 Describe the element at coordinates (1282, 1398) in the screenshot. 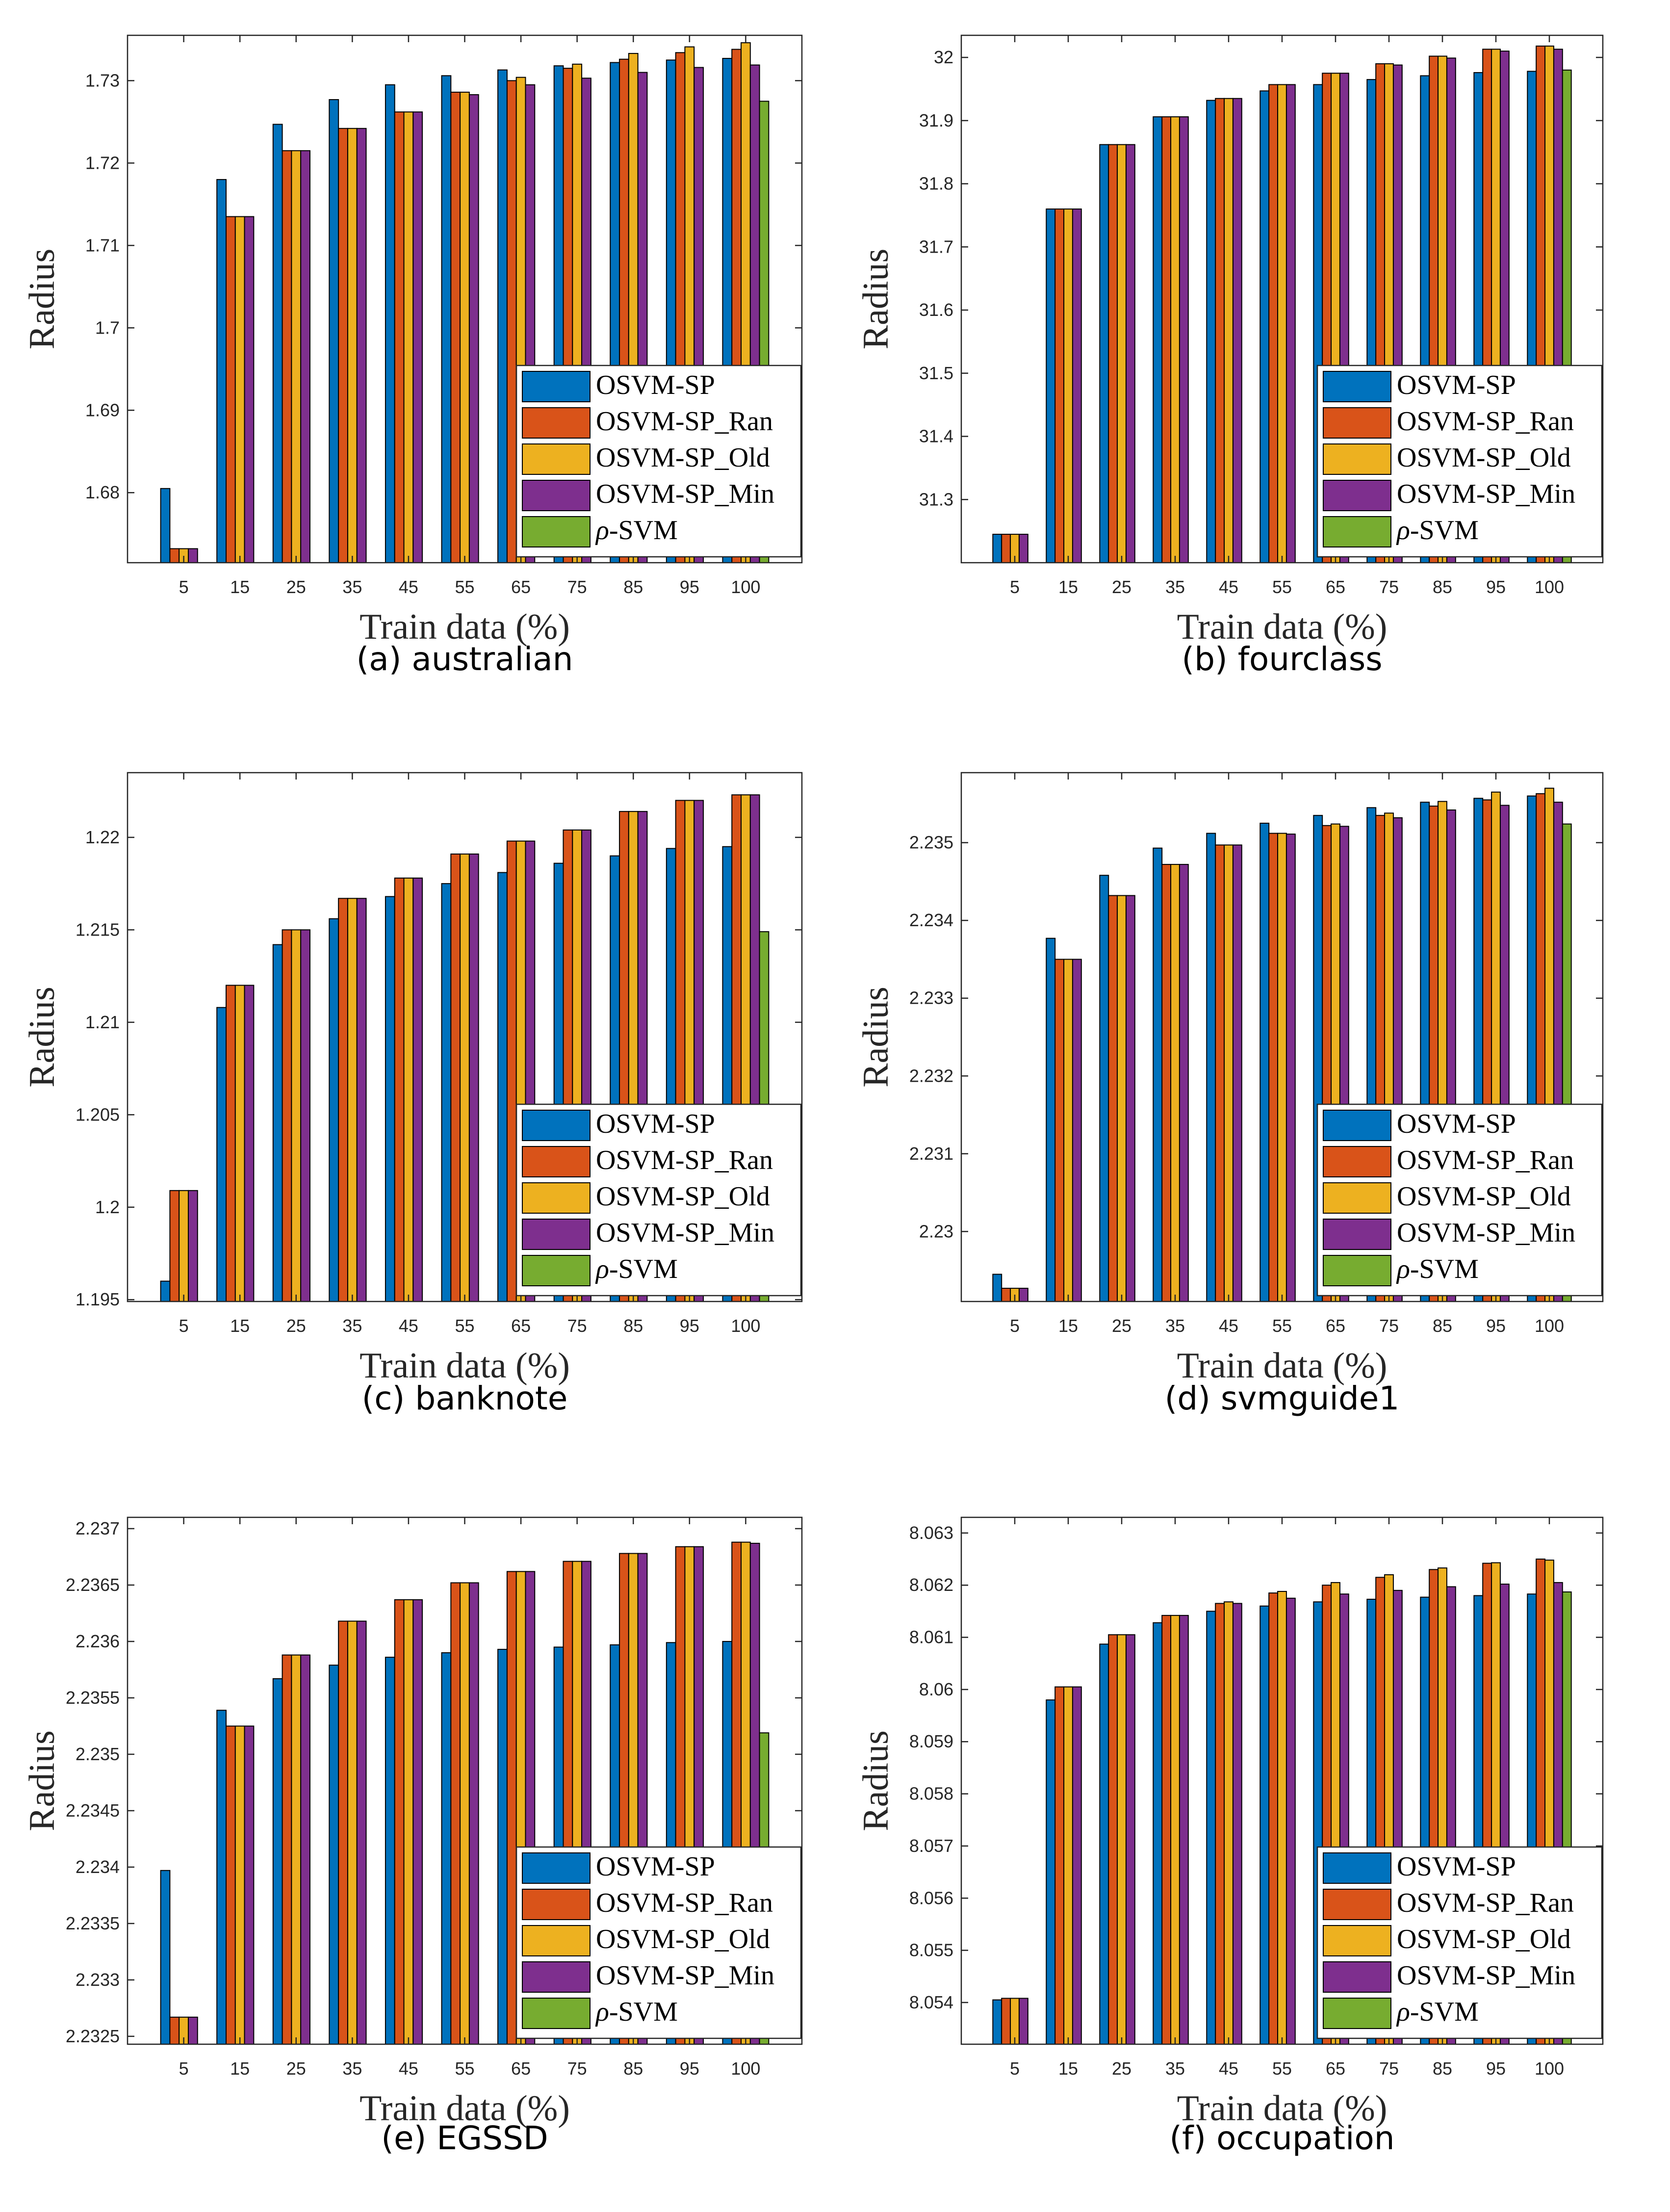

I see `panel-caption: (d) svmguide1` at that location.